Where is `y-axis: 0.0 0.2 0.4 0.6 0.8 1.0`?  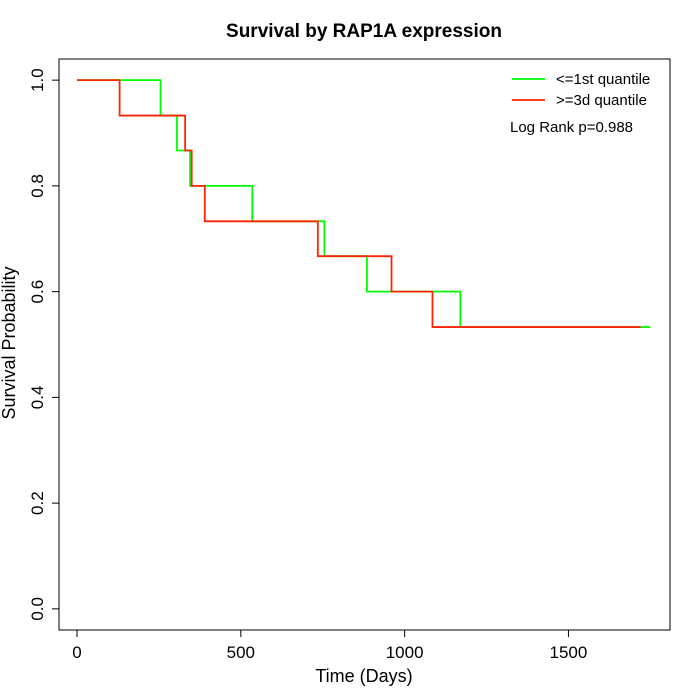 y-axis: 0.0 0.2 0.4 0.6 0.8 1.0 is located at coordinates (44, 344).